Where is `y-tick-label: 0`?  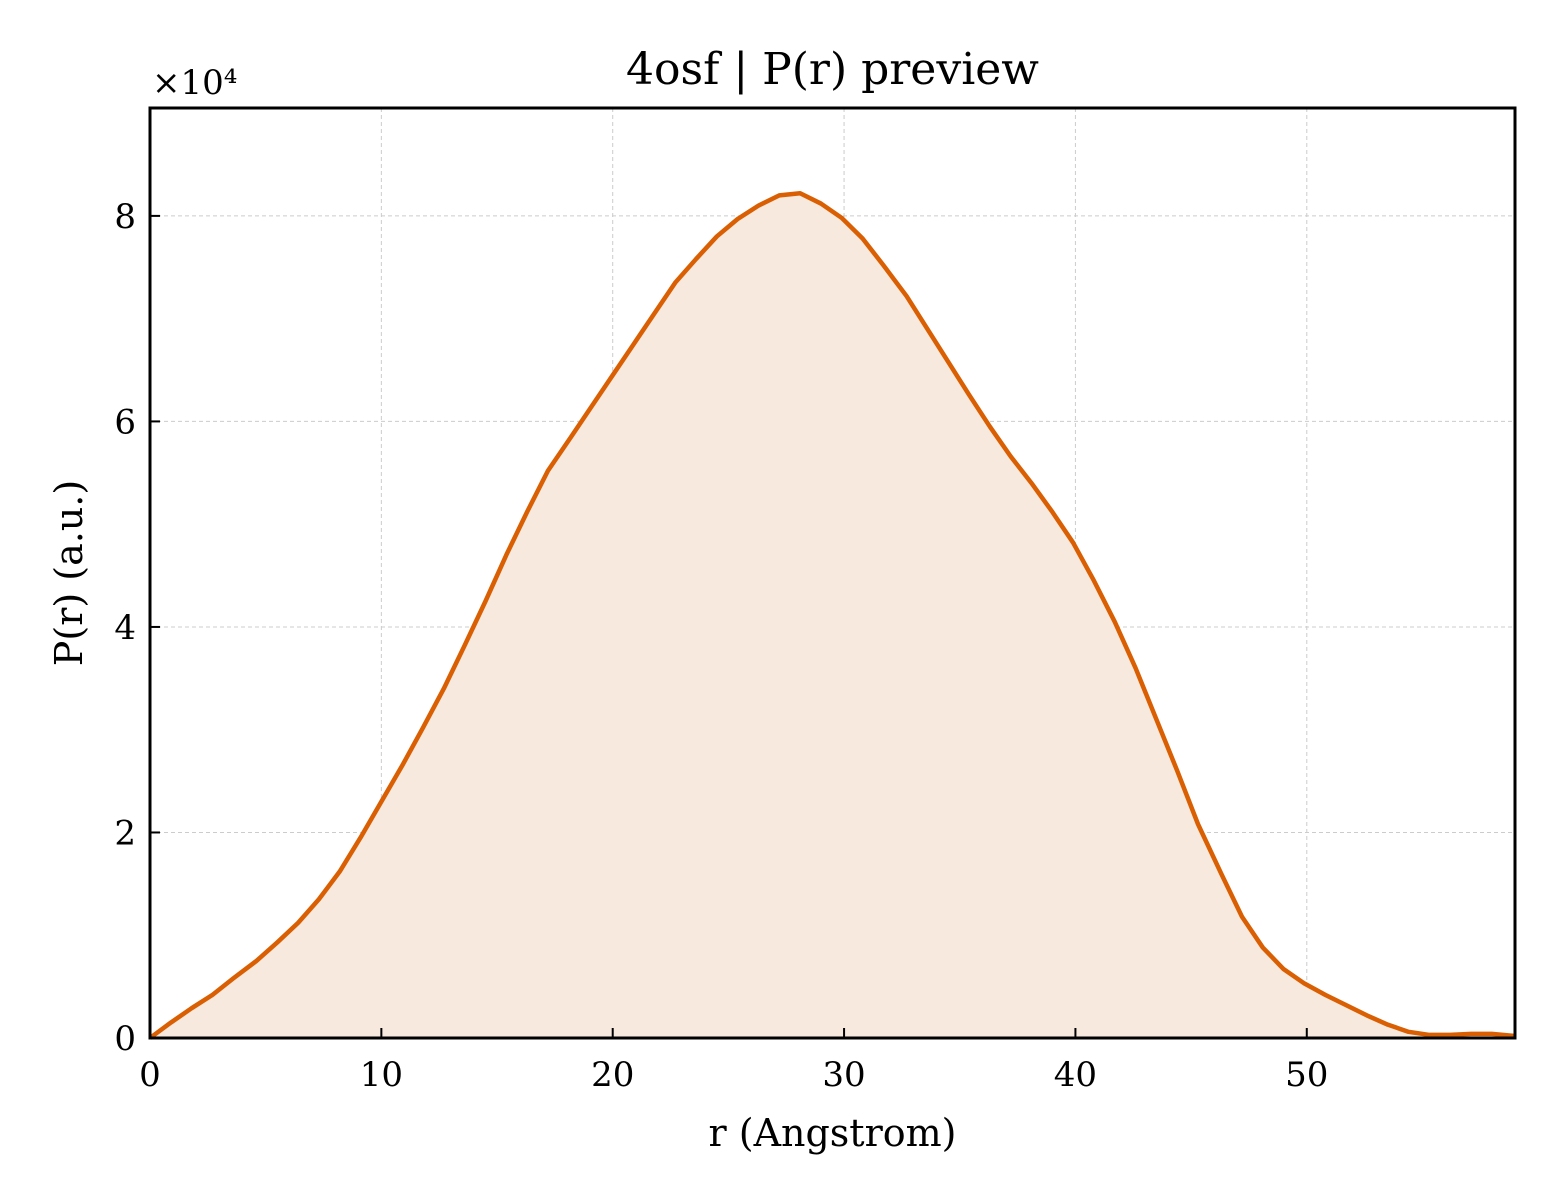 y-tick-label: 0 is located at coordinates (125, 1039).